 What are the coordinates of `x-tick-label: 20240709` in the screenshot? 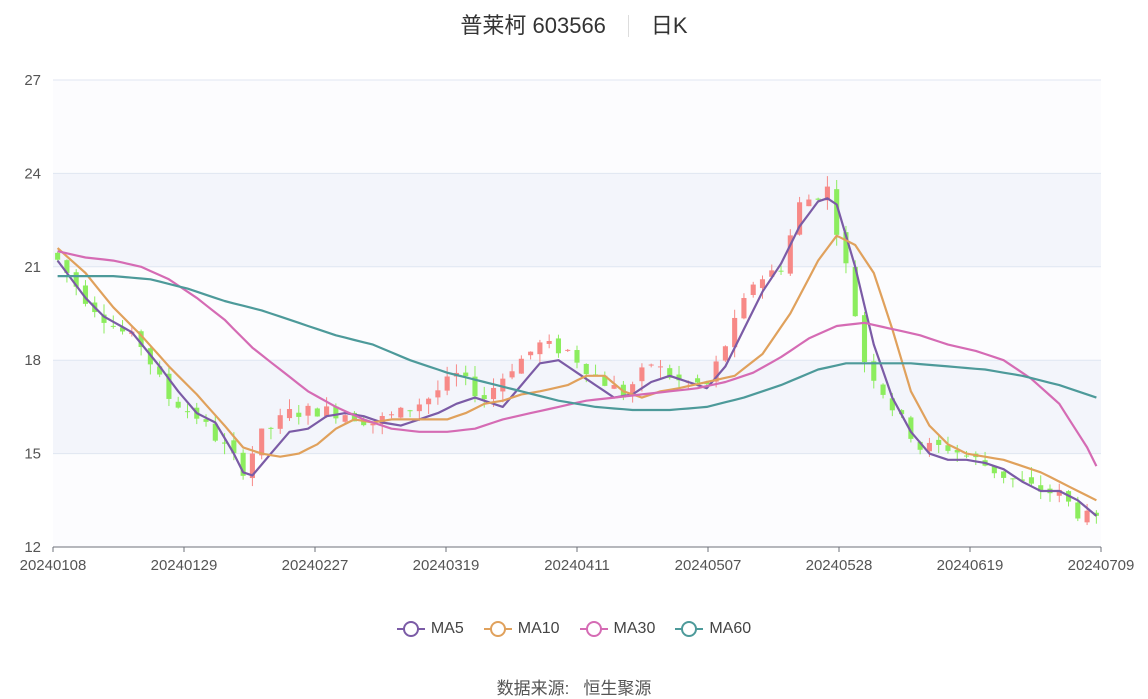 It's located at (1101, 565).